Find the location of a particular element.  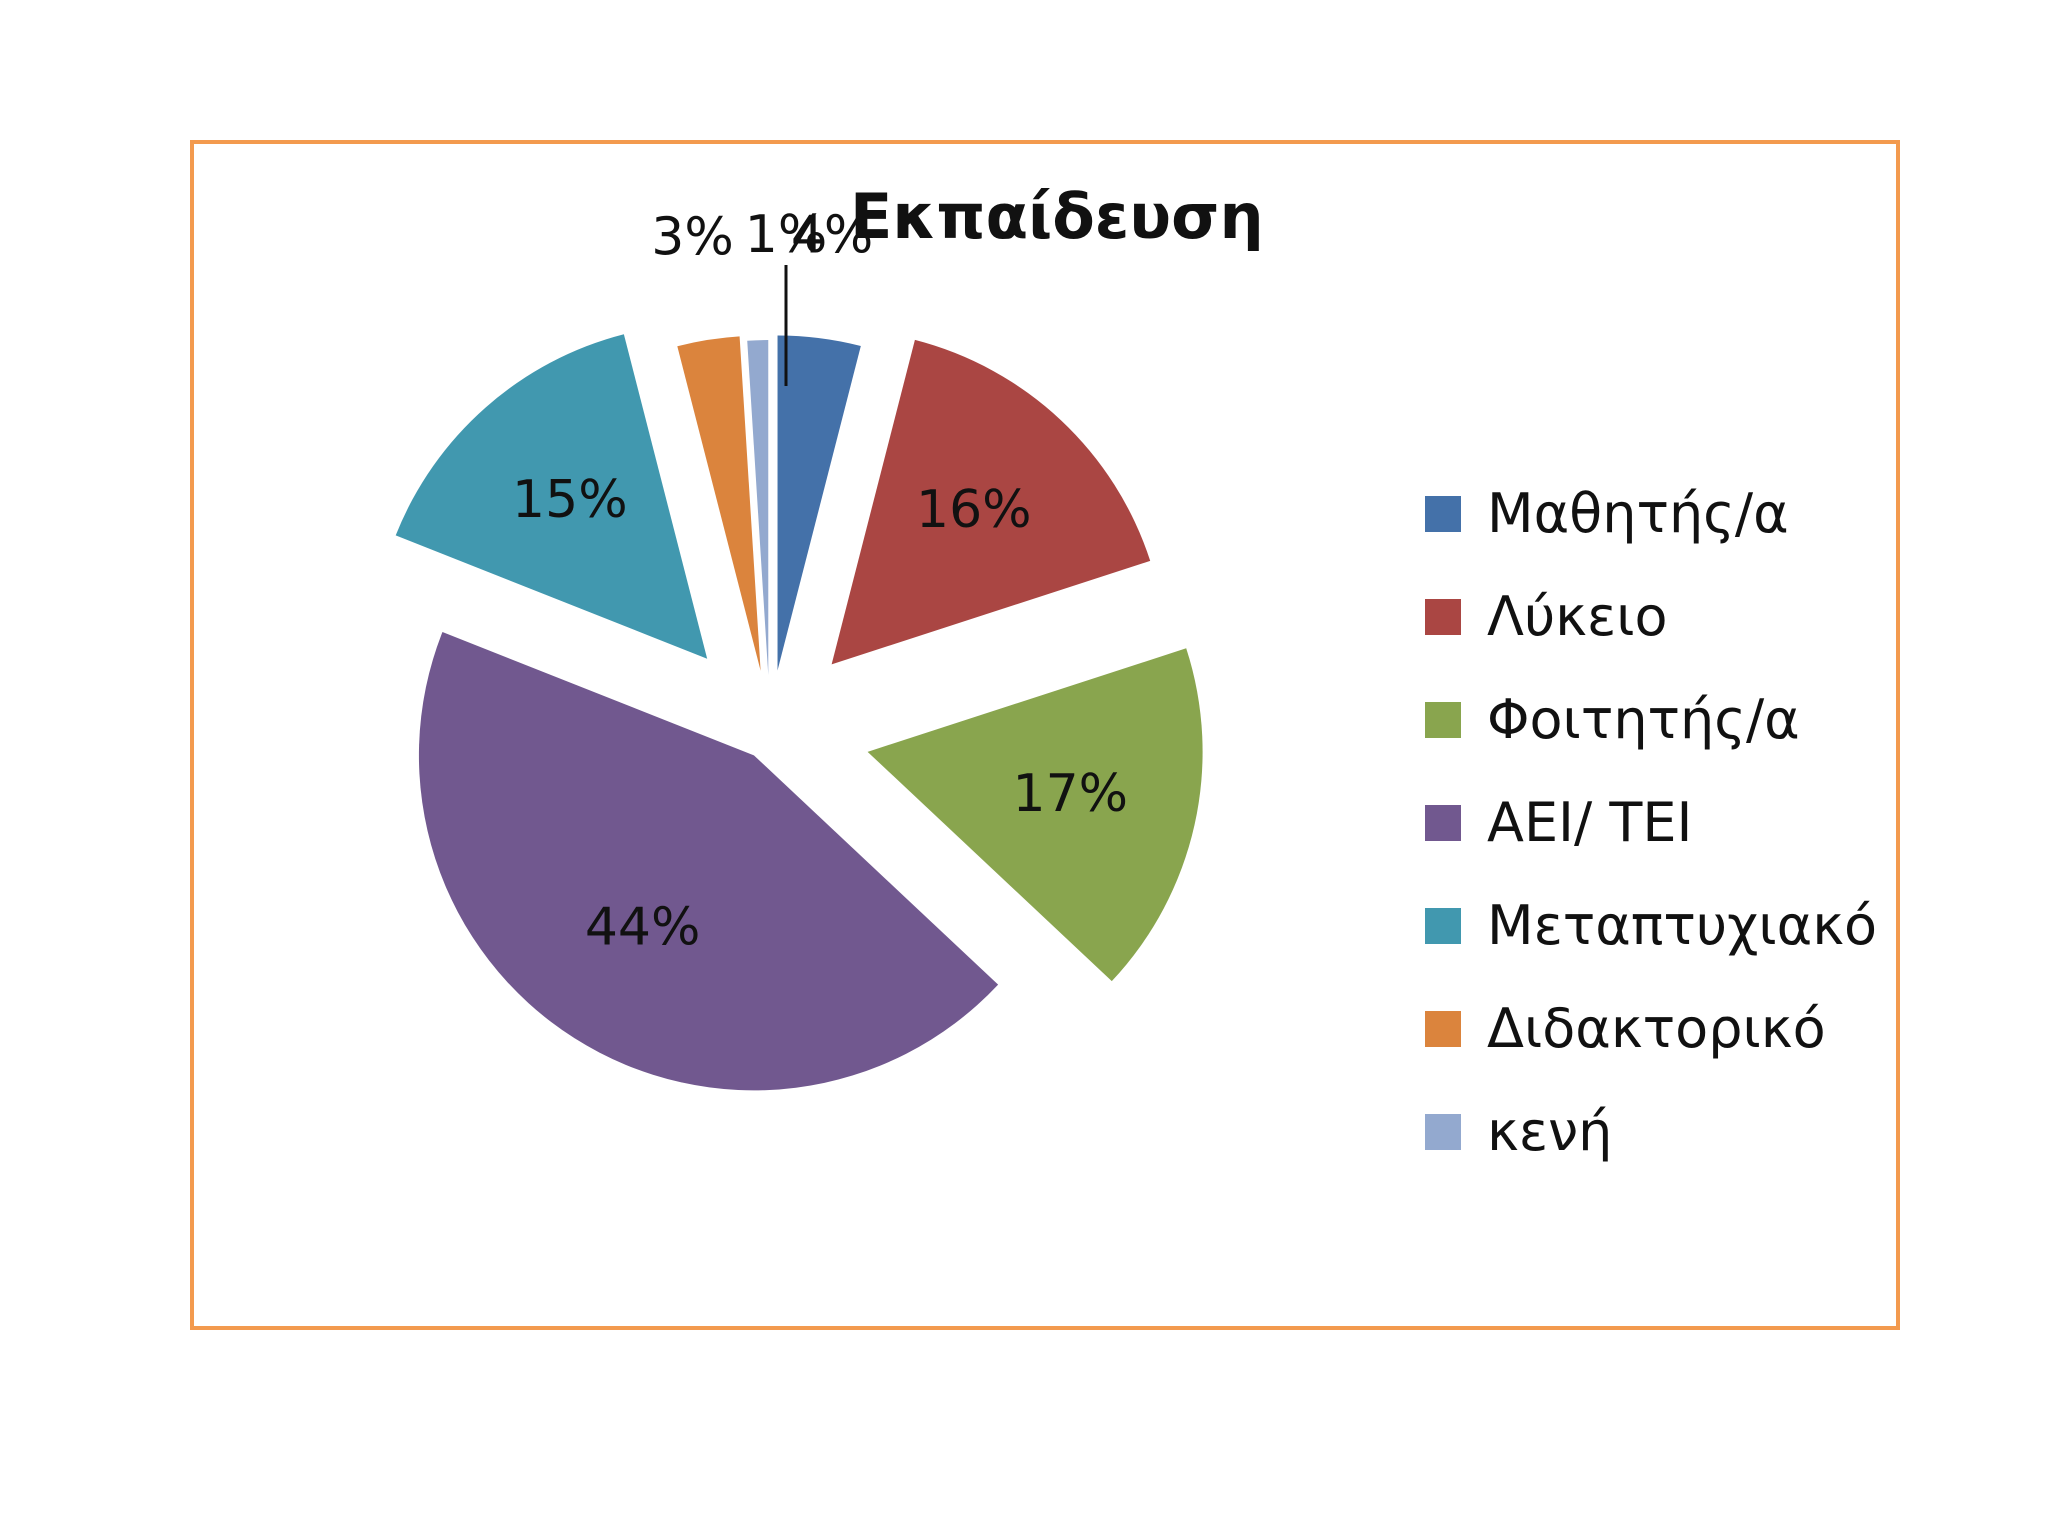

legend-label: Διδακτορικό is located at coordinates (1656, 1028).